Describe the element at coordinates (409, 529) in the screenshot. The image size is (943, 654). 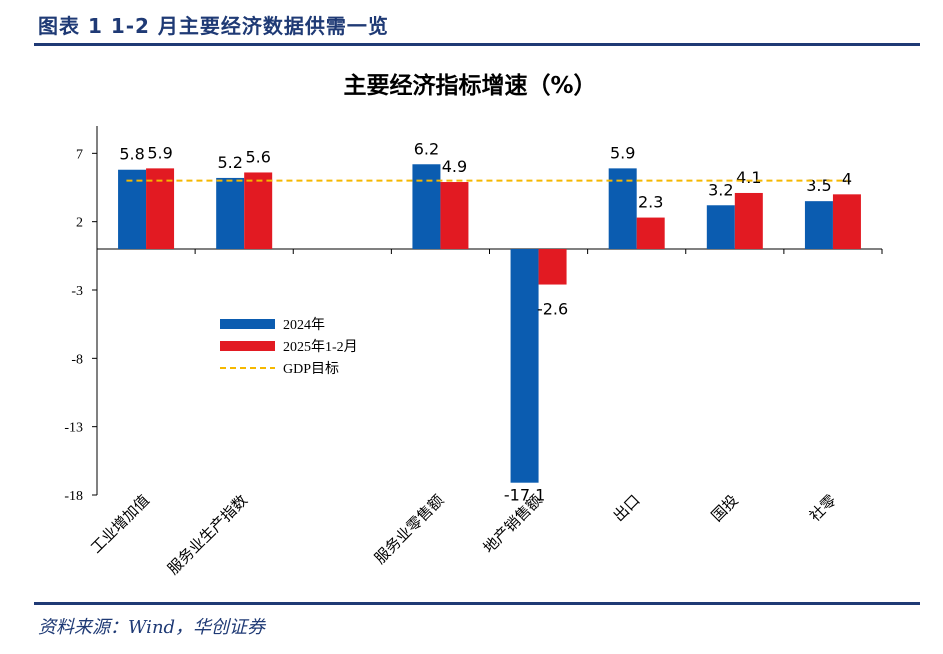
I see `category-label: 服务业零售额` at that location.